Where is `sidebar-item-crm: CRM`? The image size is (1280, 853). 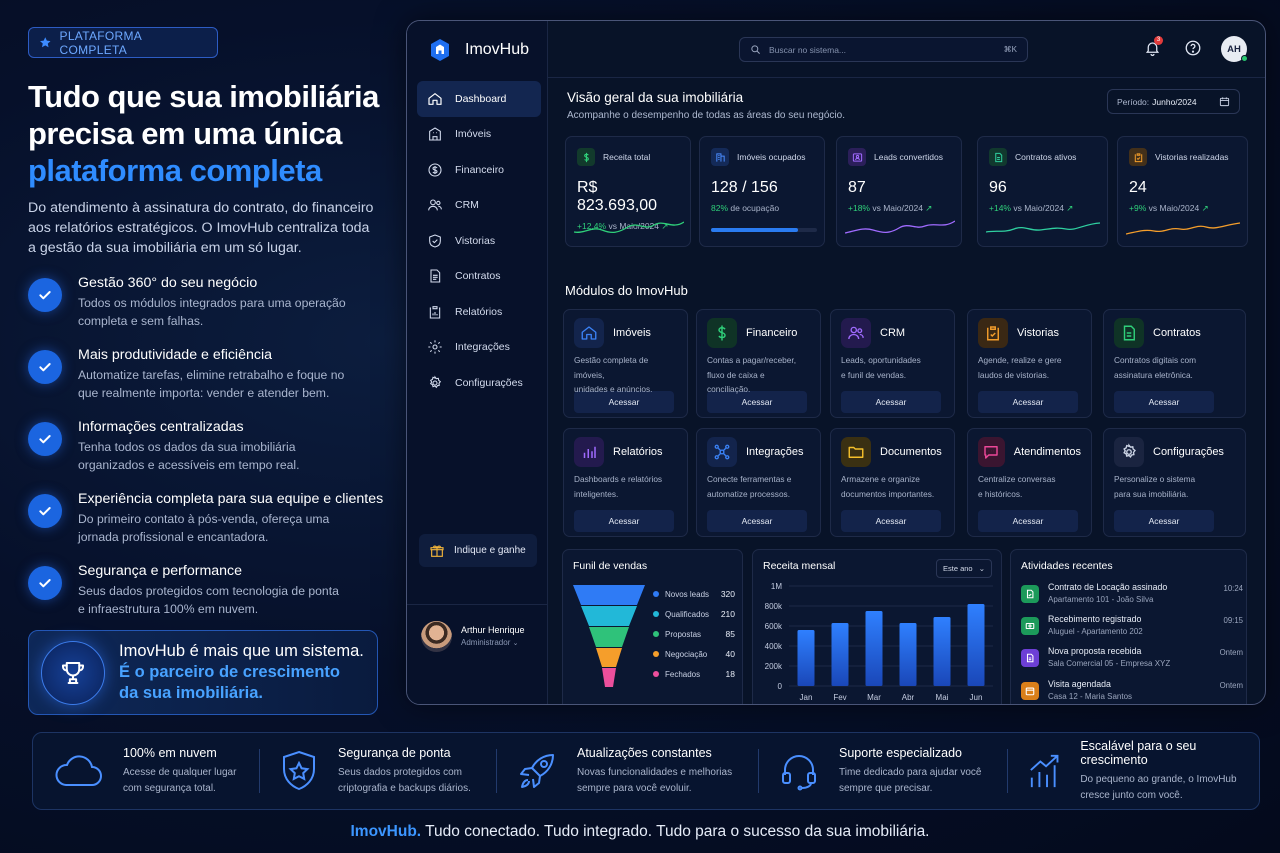
sidebar-item-crm: CRM is located at coordinates (479, 206).